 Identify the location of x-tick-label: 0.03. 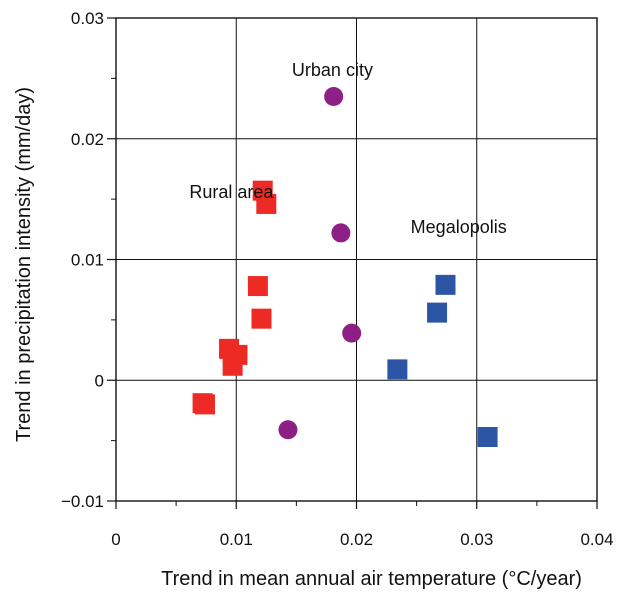
(476, 539).